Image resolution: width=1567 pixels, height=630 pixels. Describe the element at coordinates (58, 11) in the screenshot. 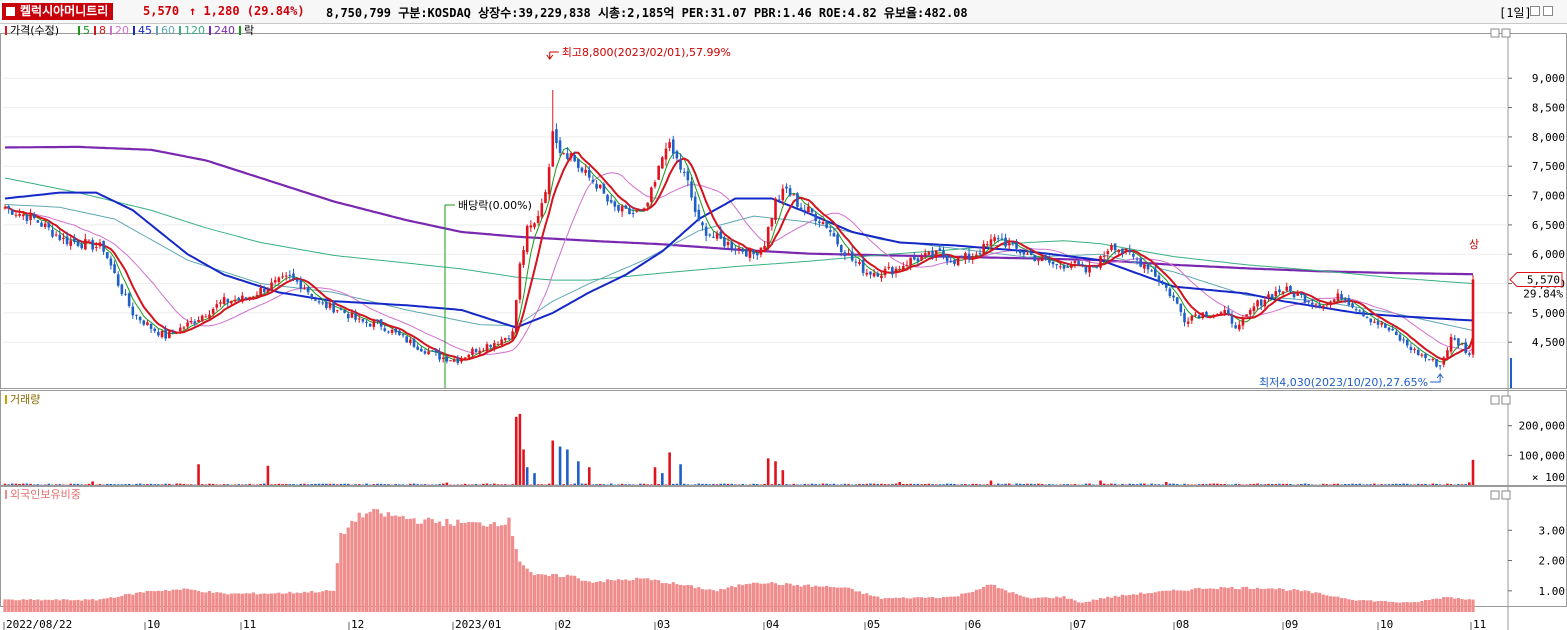

I see `stock-name-badge: 켈럭시아머니트리` at that location.